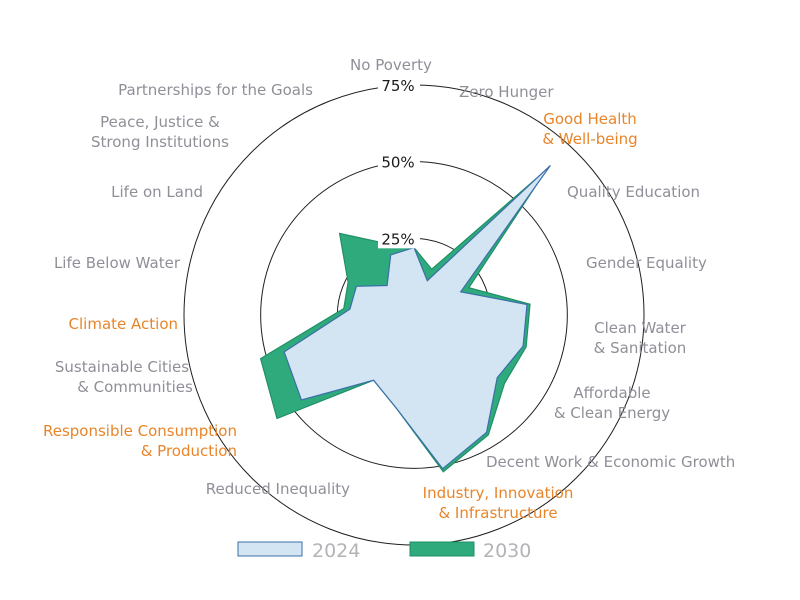  What do you see at coordinates (157, 192) in the screenshot?
I see `category-label-life-on-land: Life on Land` at bounding box center [157, 192].